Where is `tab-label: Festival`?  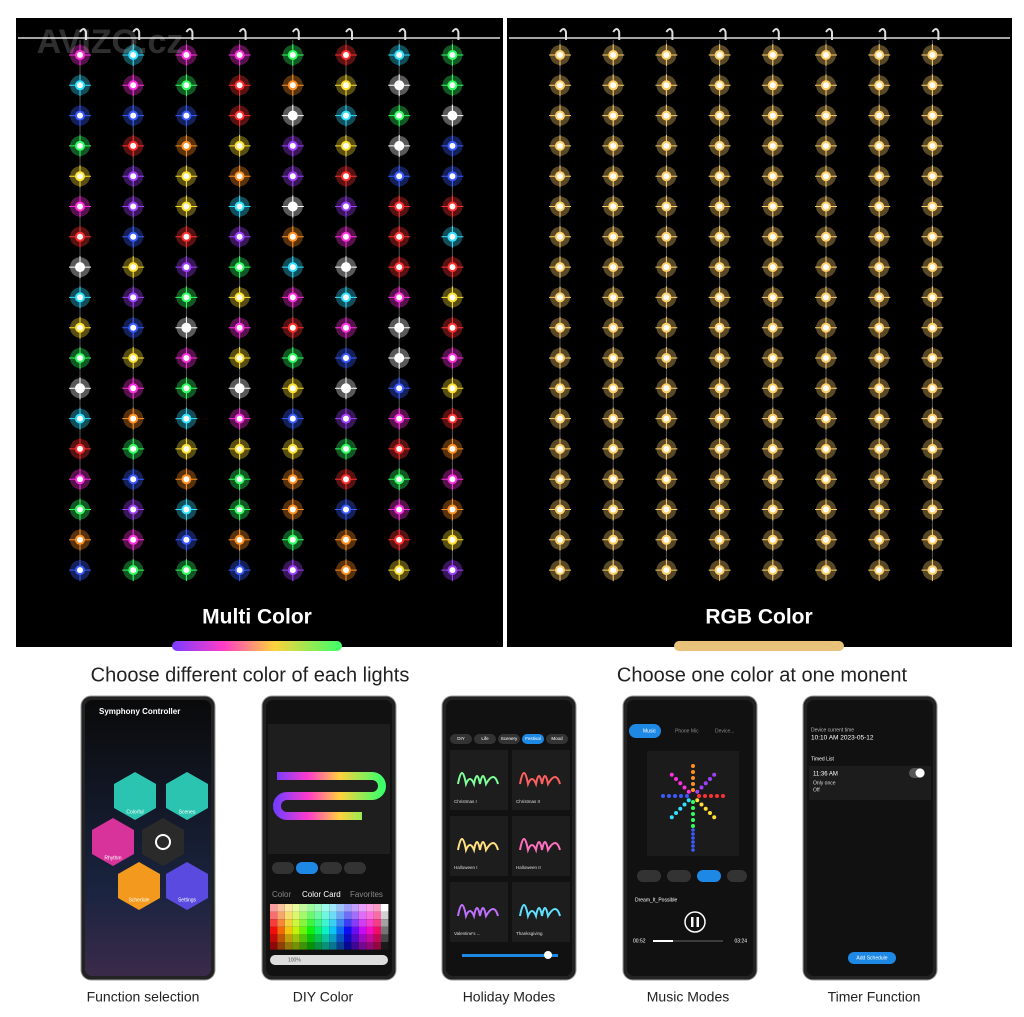 tab-label: Festival is located at coordinates (533, 738).